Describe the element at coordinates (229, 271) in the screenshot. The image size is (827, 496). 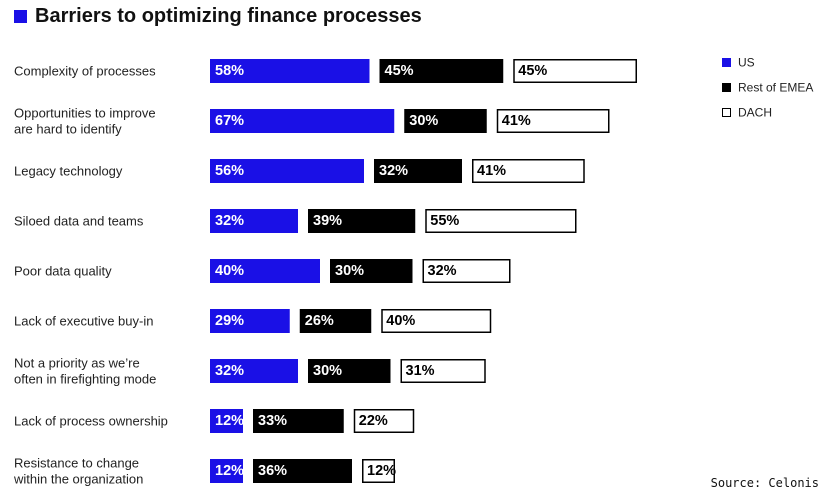
I see `value-label-us: 40%` at that location.